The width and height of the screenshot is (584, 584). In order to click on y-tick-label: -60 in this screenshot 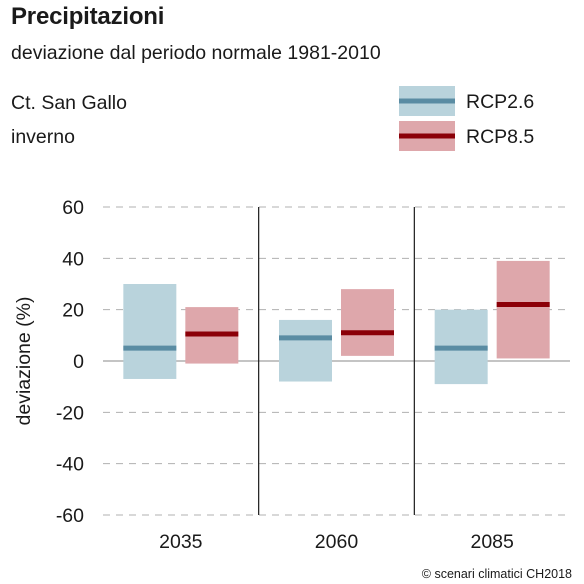, I will do `click(70, 516)`.